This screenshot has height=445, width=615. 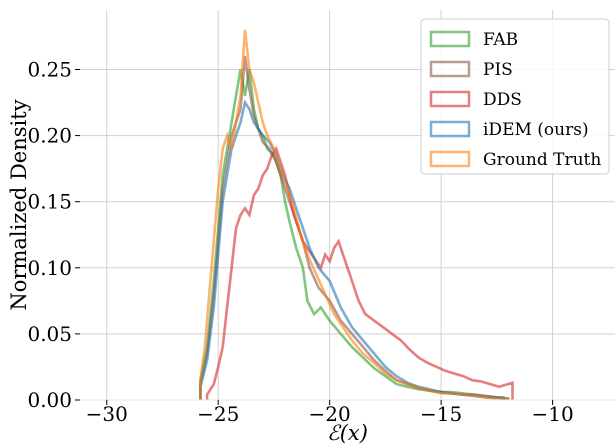 I want to click on x-axis-label: ℰ(x), so click(x=347, y=433).